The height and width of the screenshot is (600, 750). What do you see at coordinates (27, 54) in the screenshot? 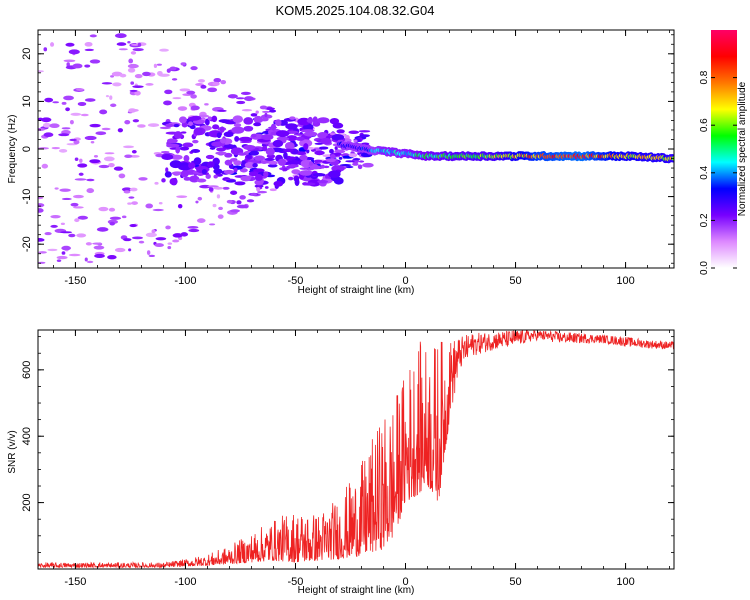
I see `spectrogram-y-tick-label: 20` at bounding box center [27, 54].